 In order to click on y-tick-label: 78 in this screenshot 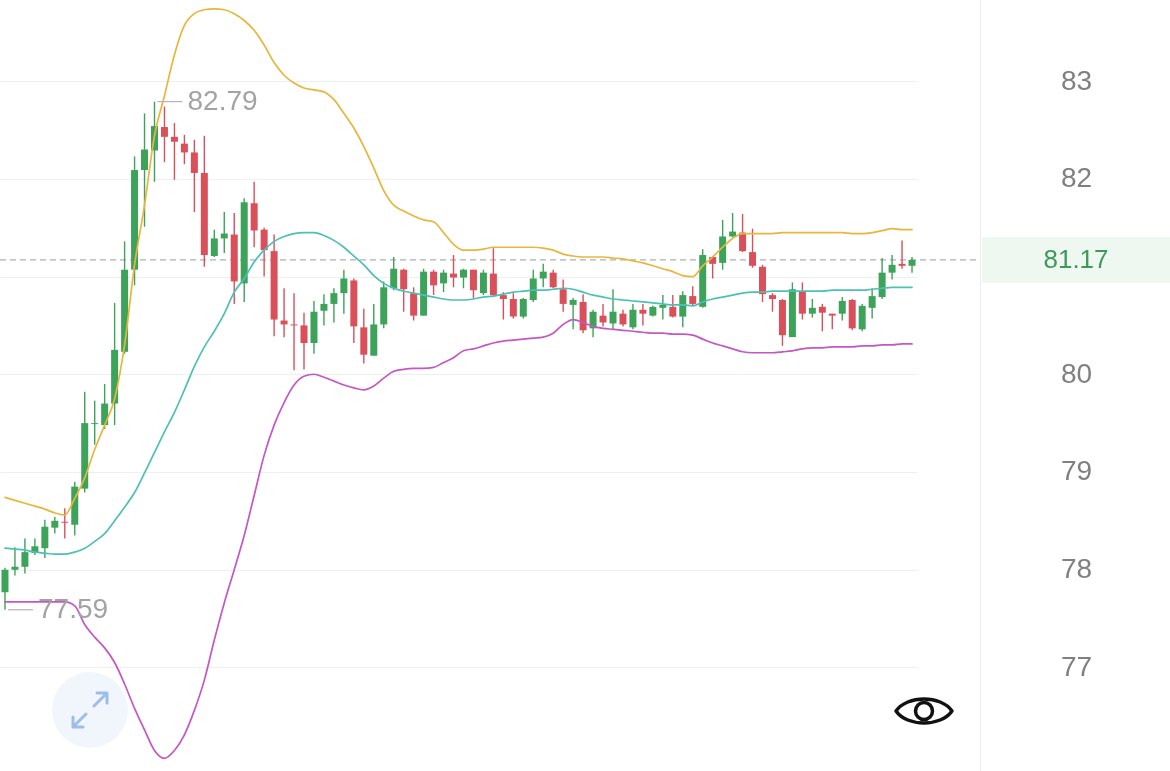, I will do `click(1076, 569)`.